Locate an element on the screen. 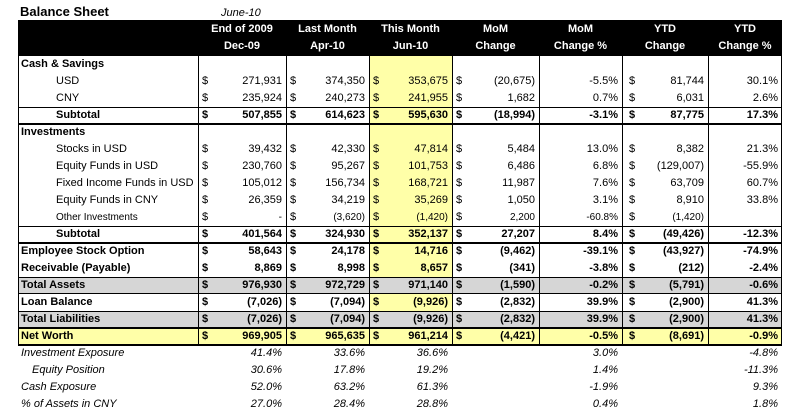 This screenshot has height=416, width=795. row-label: Cash & Savings is located at coordinates (63, 64).